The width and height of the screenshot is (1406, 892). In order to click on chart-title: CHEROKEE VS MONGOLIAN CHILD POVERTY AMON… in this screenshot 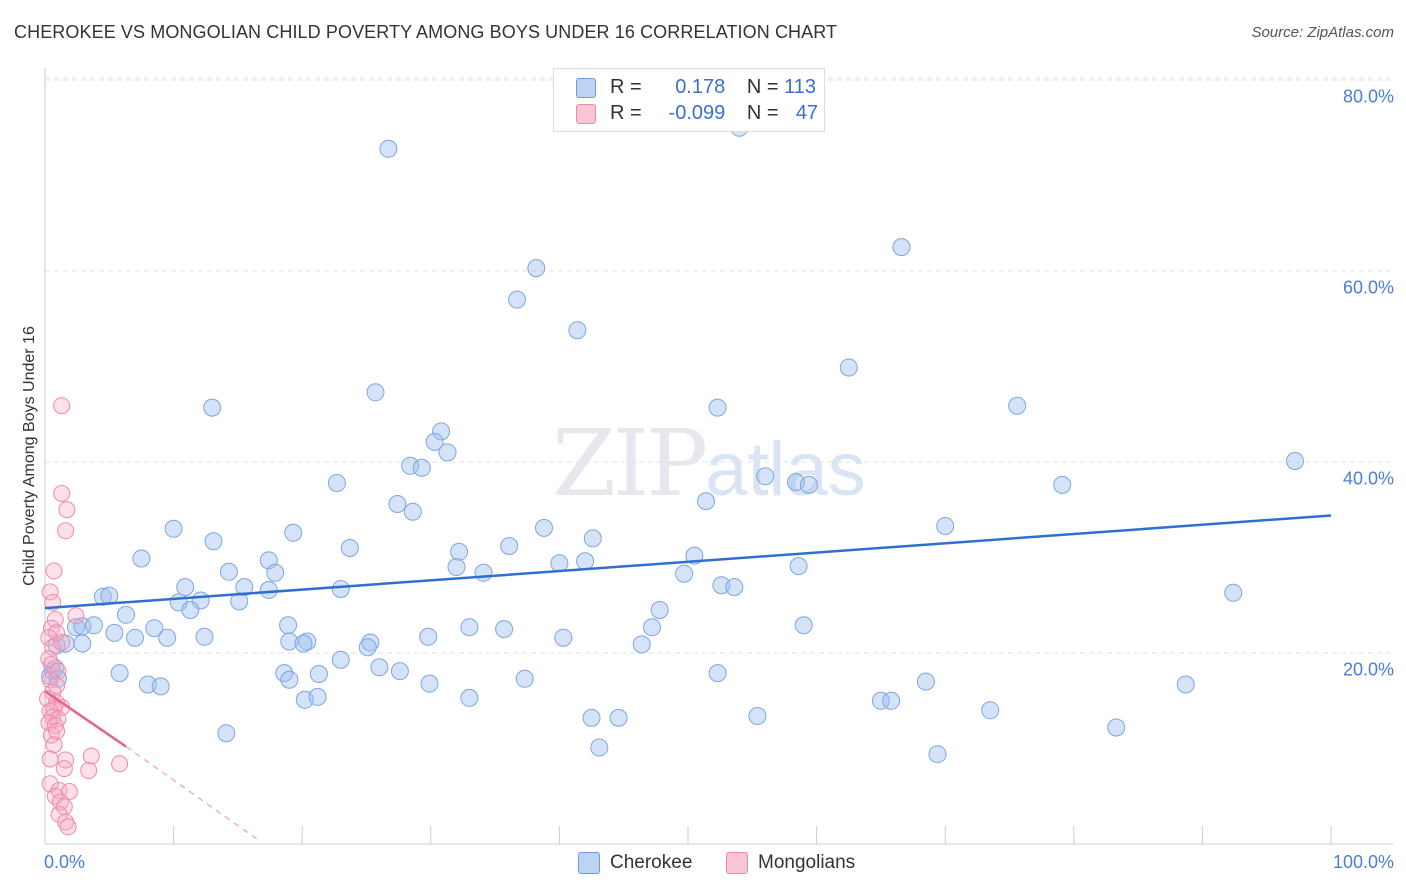, I will do `click(426, 32)`.